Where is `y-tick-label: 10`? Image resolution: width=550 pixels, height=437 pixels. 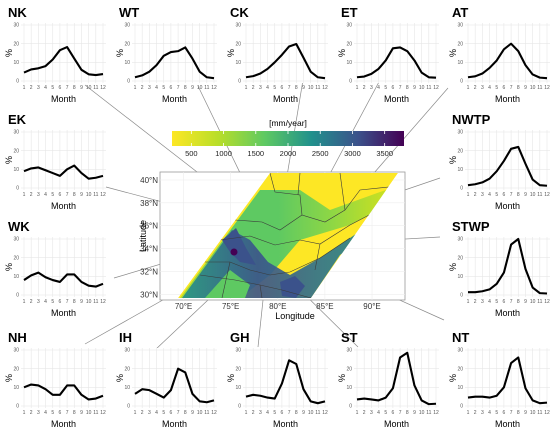
y-tick-label: 10 is located at coordinates (16, 63).